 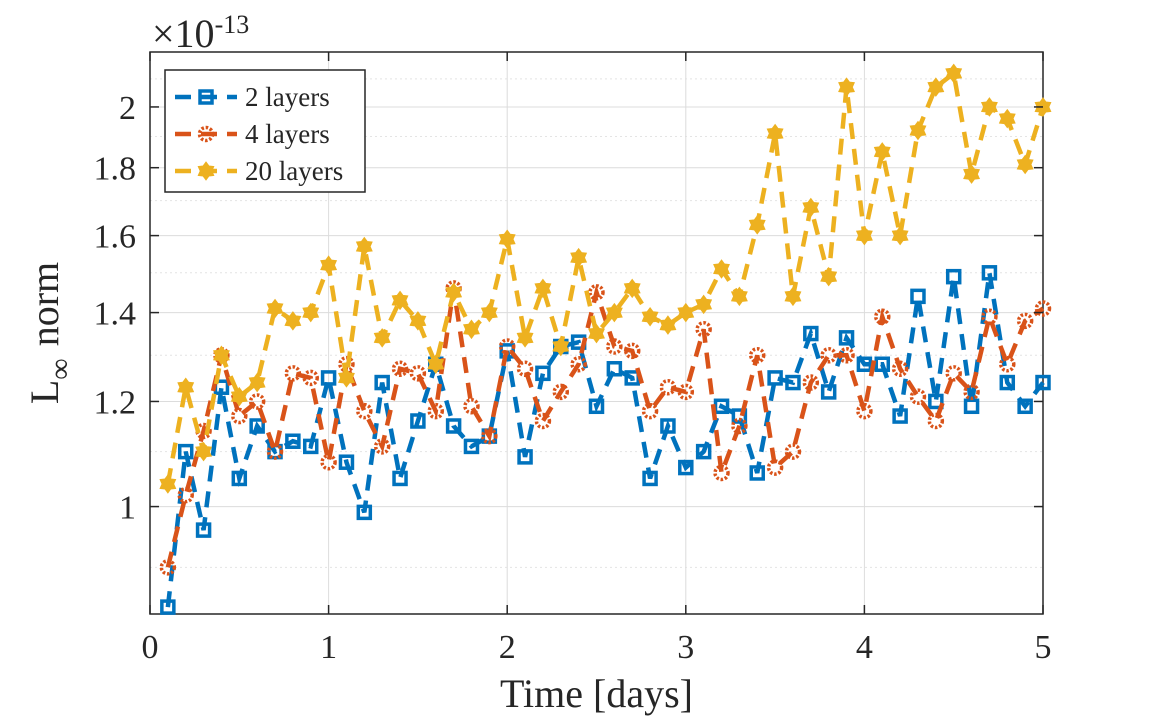 What do you see at coordinates (200, 33) in the screenshot?
I see `axis-exponent-label: ×10⁻¹³` at bounding box center [200, 33].